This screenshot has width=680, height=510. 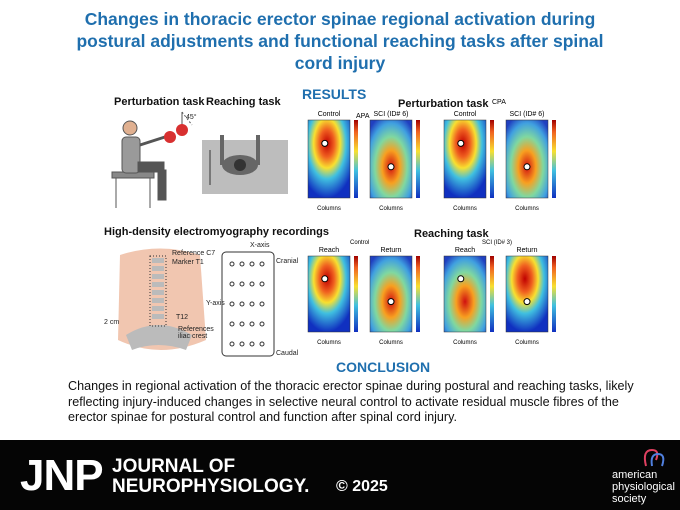 What do you see at coordinates (443, 104) in the screenshot?
I see `perturbation-results-title: Perturbation task` at bounding box center [443, 104].